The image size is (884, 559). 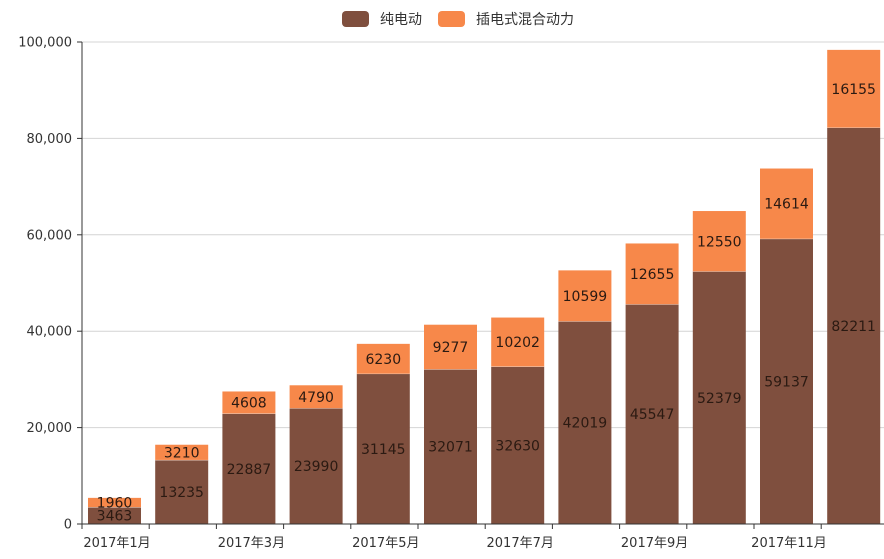 I want to click on data-label-pure-electric: 52379, so click(x=719, y=399).